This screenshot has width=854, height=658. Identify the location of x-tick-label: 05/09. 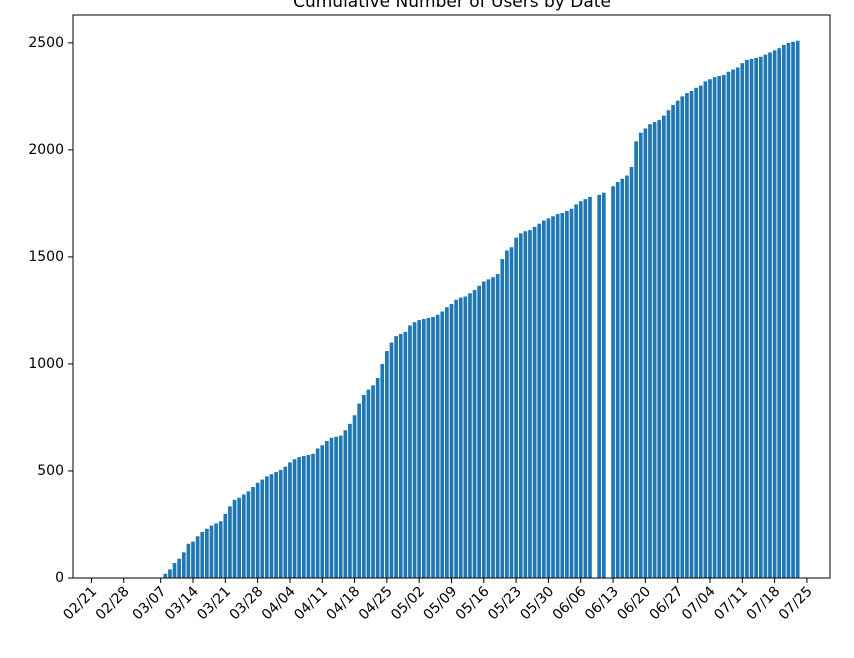
(440, 604).